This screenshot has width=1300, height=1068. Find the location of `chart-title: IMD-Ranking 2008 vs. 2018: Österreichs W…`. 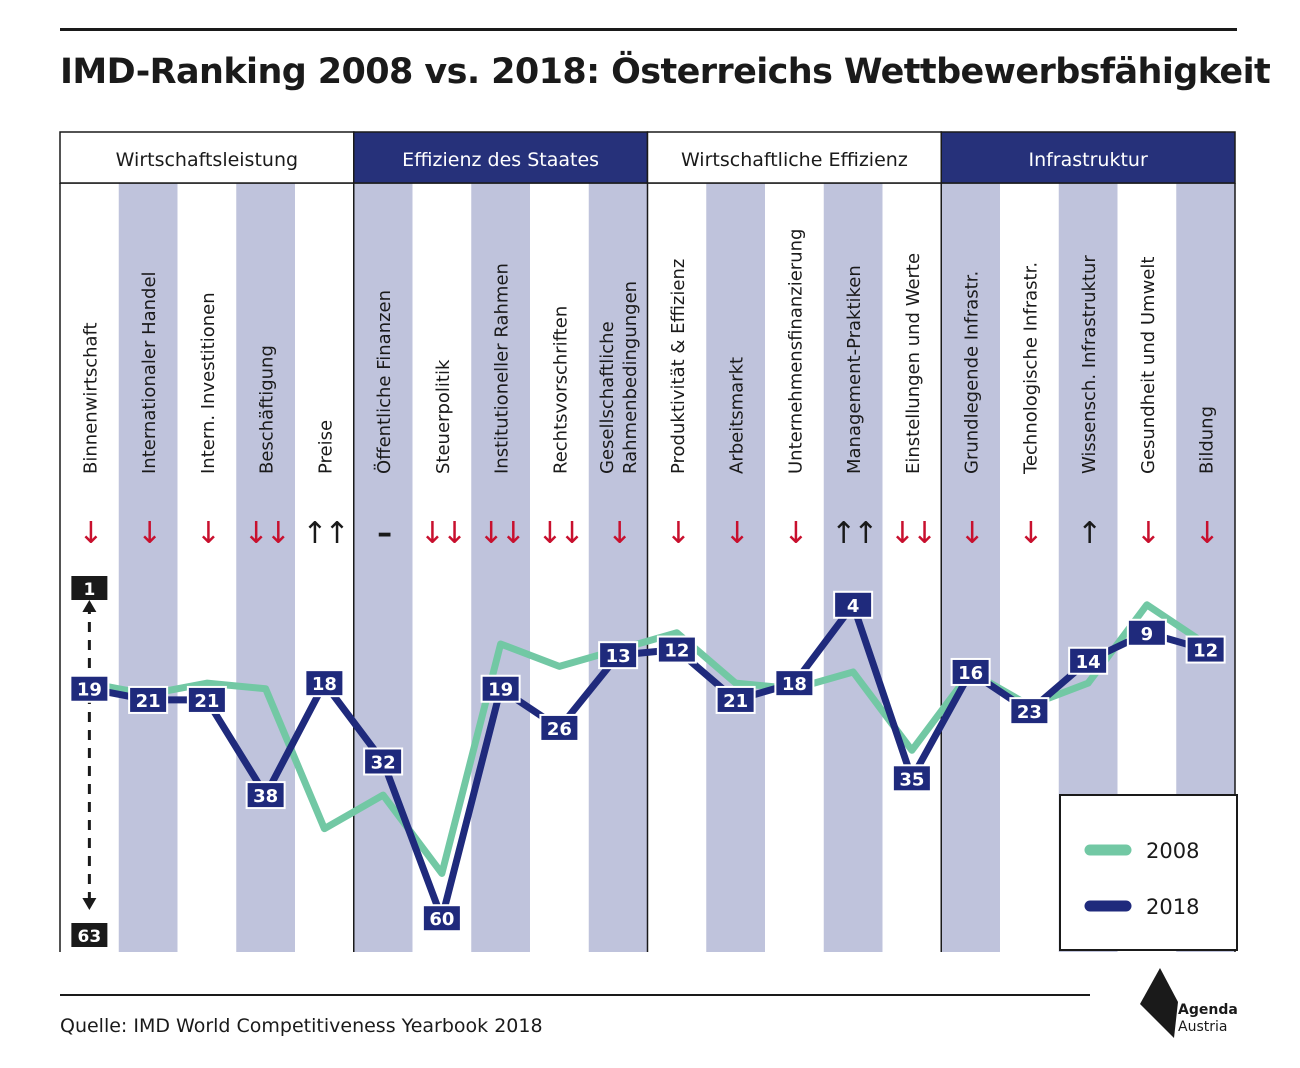

chart-title: IMD-Ranking 2008 vs. 2018: Österreichs W… is located at coordinates (665, 72).